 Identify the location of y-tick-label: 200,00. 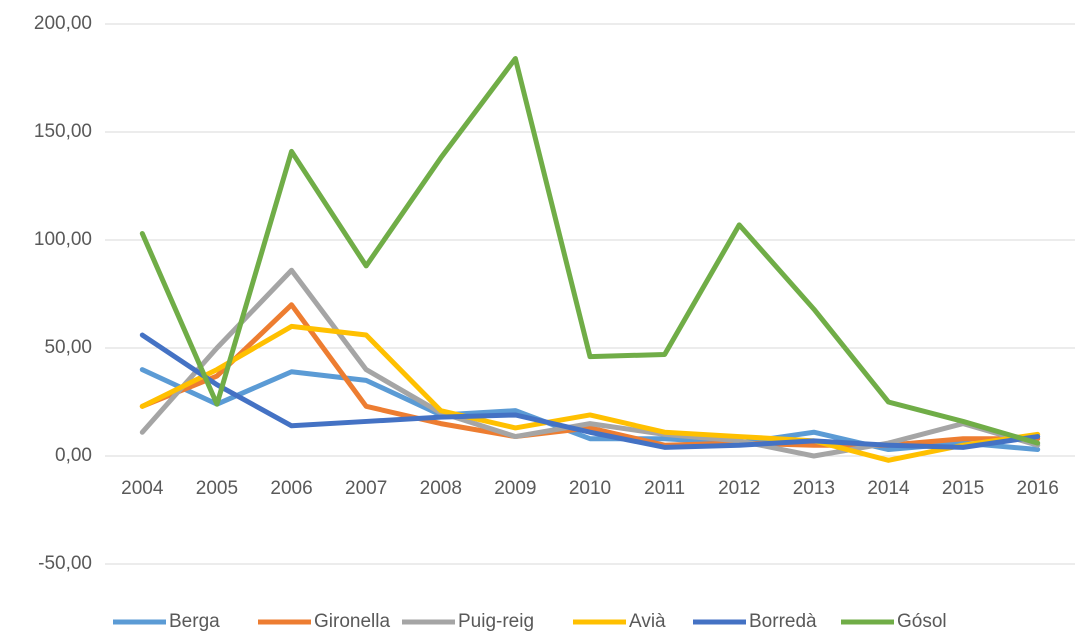
(63, 23).